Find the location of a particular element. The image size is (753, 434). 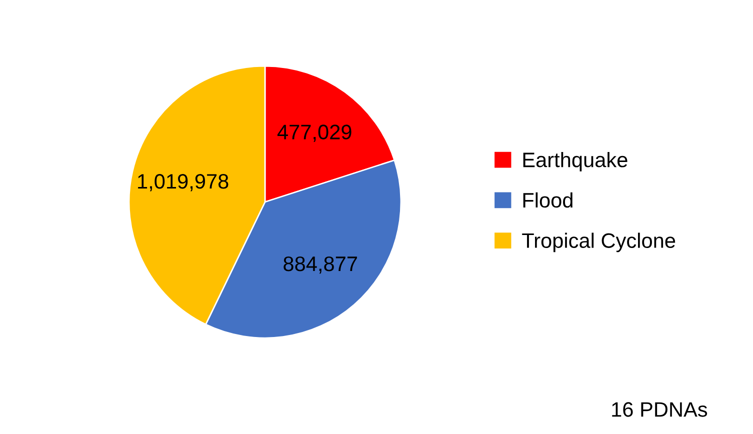

text: 16 PDNAs is located at coordinates (660, 409).